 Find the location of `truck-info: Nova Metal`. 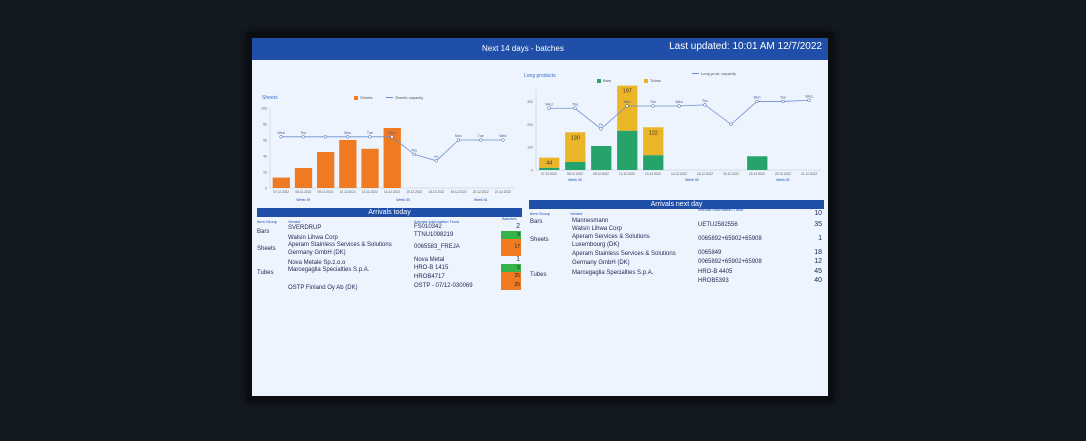

truck-info: Nova Metal is located at coordinates (429, 260).